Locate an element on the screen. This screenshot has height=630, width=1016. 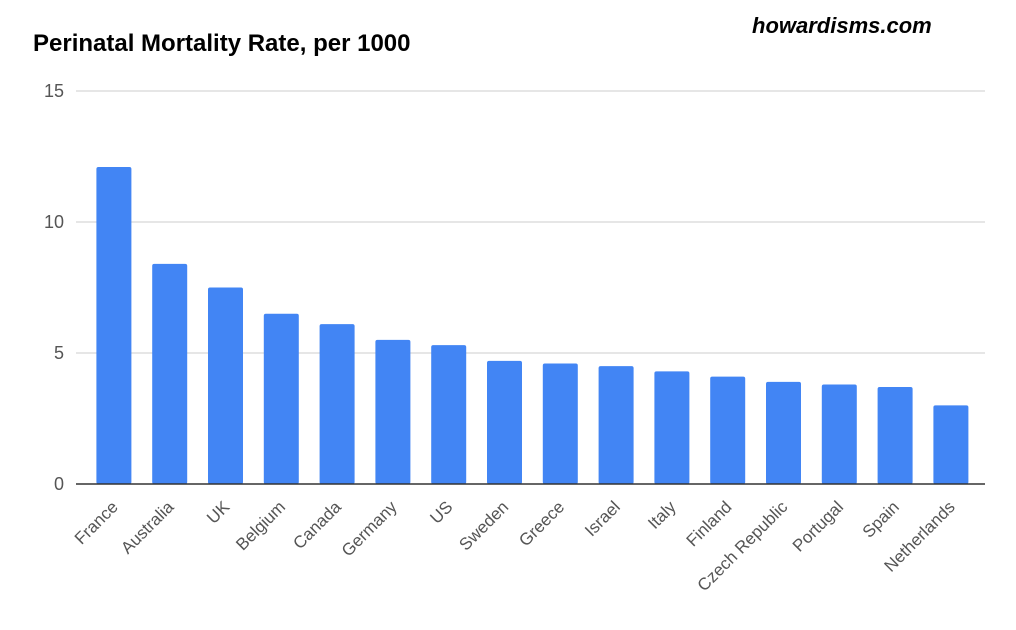
x-tick-label: Sweden is located at coordinates (483, 525).